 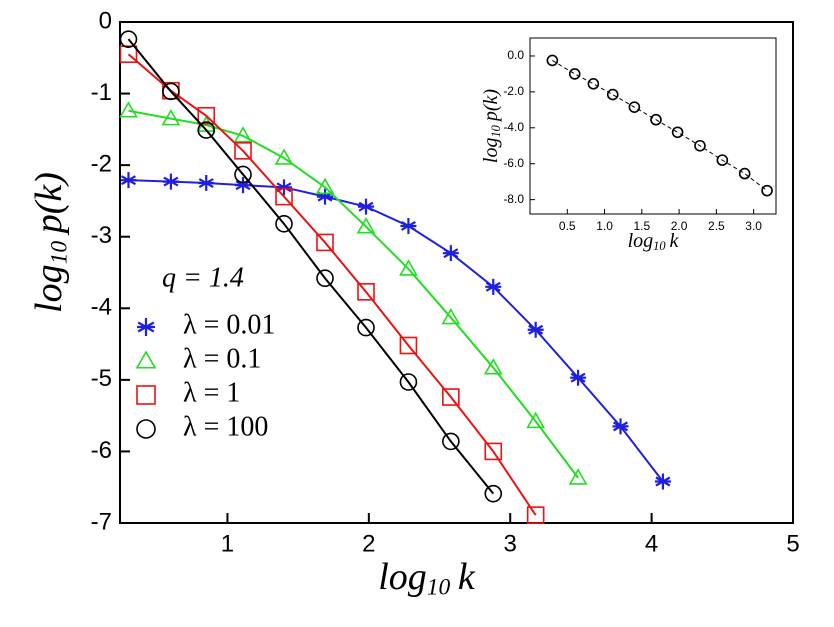 What do you see at coordinates (101, 450) in the screenshot?
I see `y-tick-label: -6` at bounding box center [101, 450].